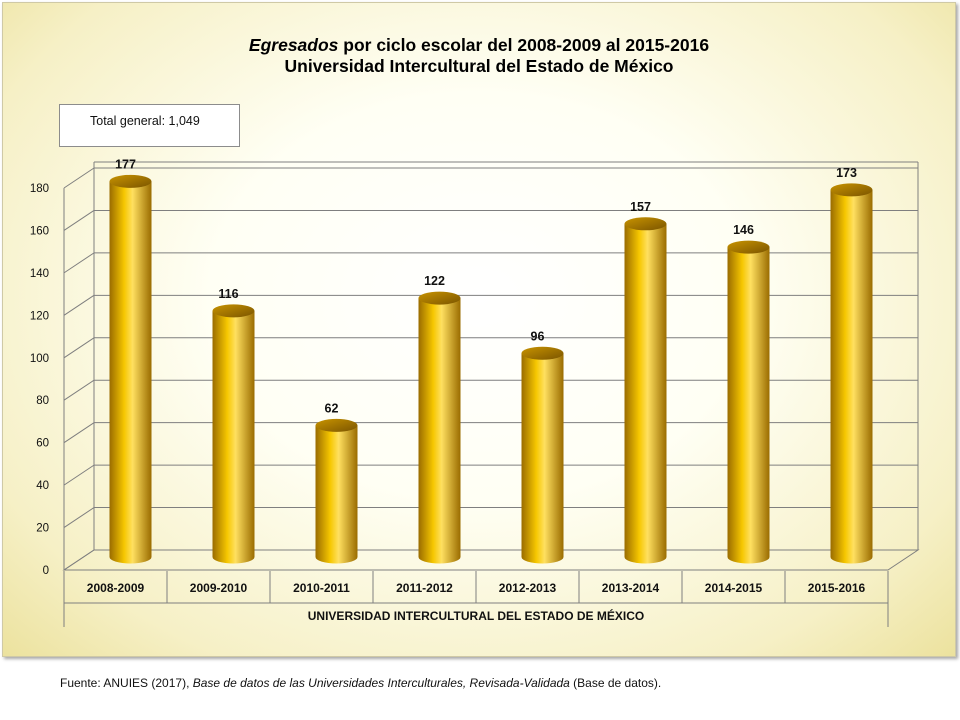 Image resolution: width=960 pixels, height=720 pixels. I want to click on y-tick-label-160: 160, so click(39, 231).